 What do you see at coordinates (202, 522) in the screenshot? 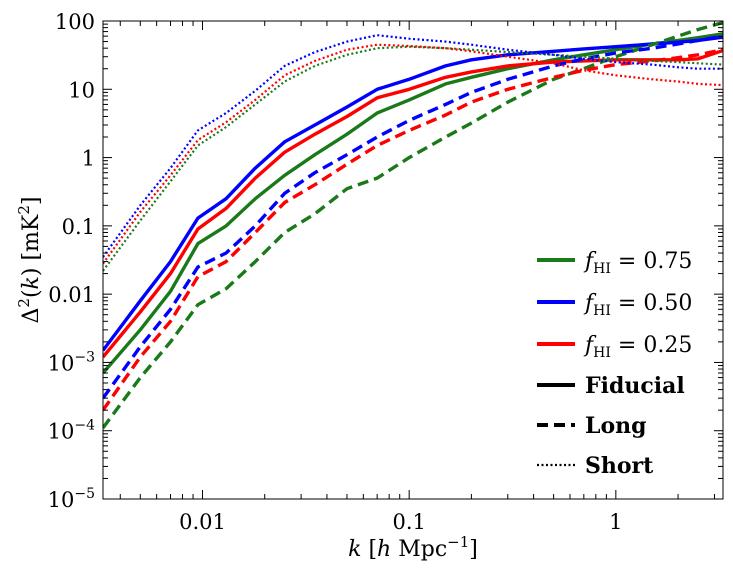
I see `x-tick-label: 0.01` at bounding box center [202, 522].